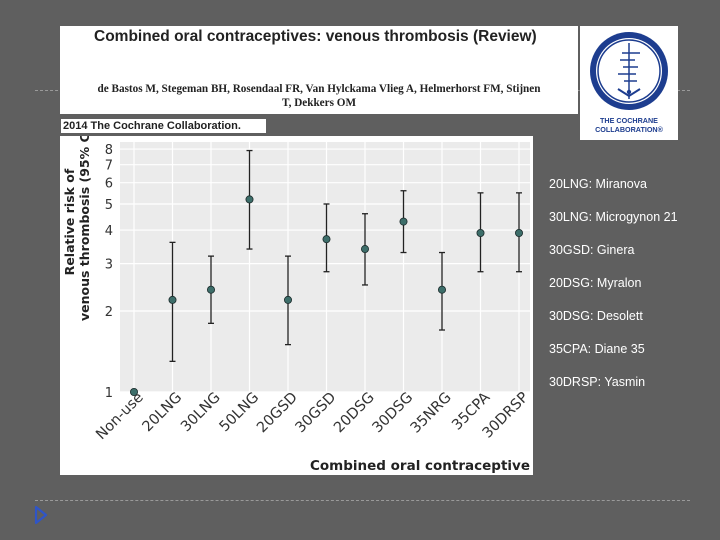  What do you see at coordinates (319, 103) in the screenshot?
I see `authors-line-2: T, Dekkers OM` at bounding box center [319, 103].